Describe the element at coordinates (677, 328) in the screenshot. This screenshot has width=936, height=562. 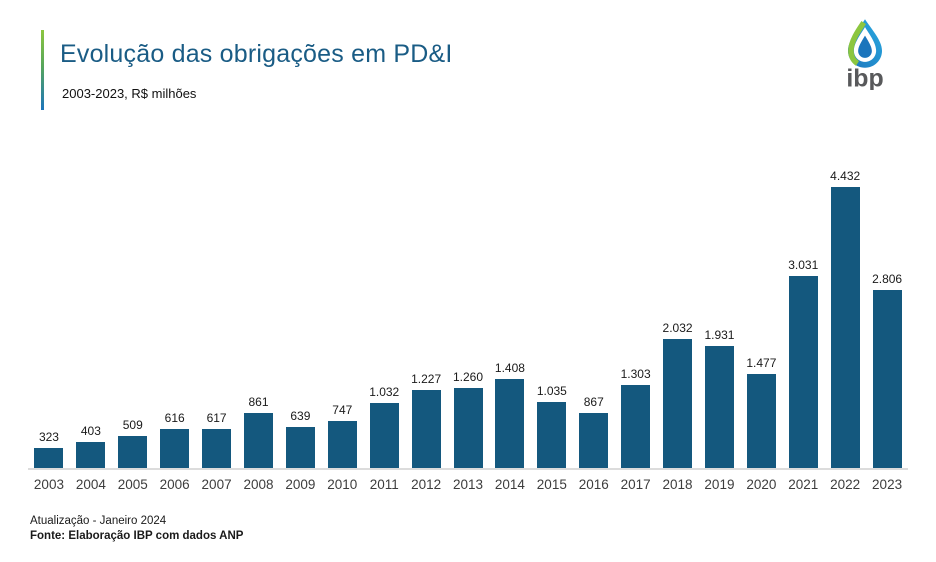
I see `bar-value-label: 2.032` at that location.